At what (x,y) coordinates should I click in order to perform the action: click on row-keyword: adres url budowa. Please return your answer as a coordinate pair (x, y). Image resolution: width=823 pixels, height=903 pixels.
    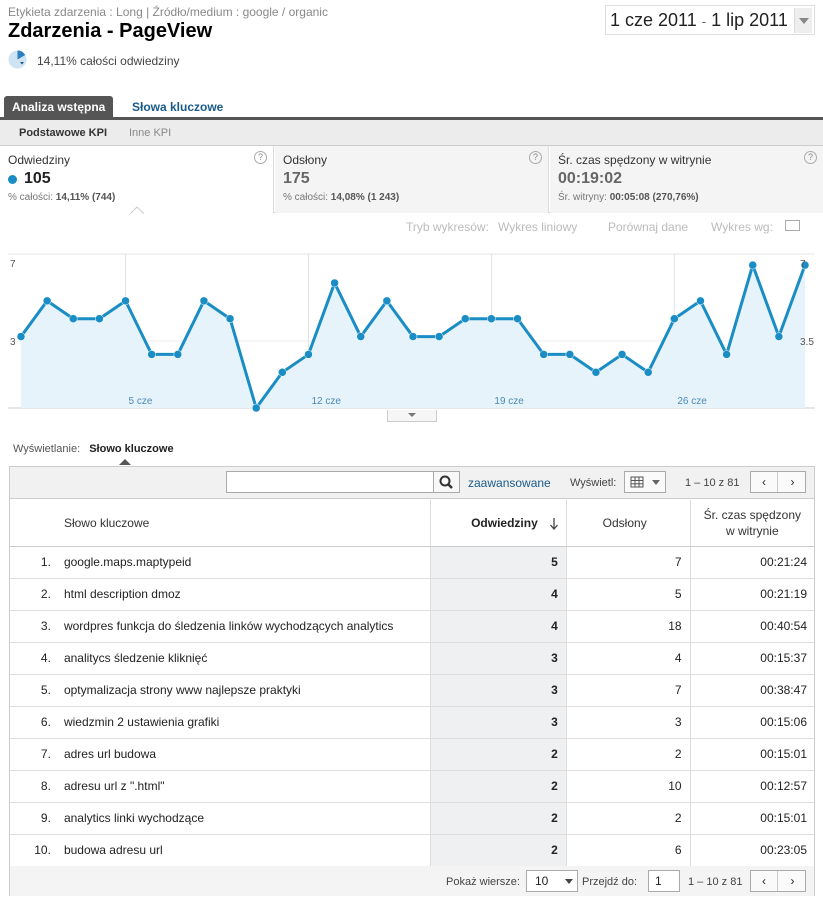
    Looking at the image, I should click on (242, 754).